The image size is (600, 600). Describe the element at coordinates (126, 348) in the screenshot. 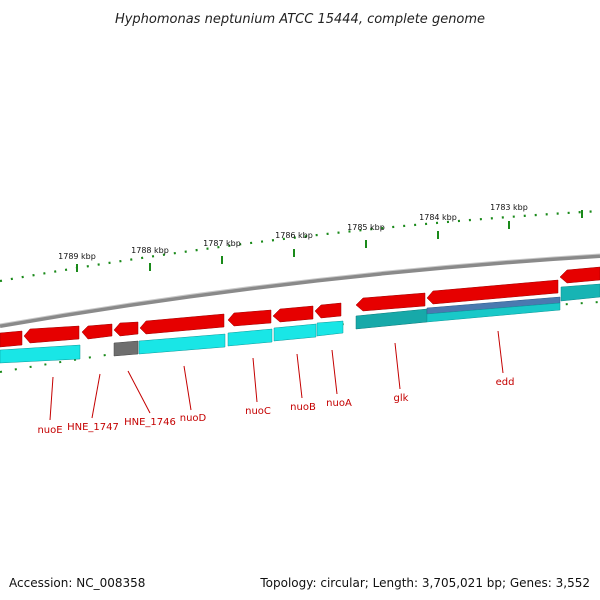

I see `gene-HNE_1746-pseudo` at that location.